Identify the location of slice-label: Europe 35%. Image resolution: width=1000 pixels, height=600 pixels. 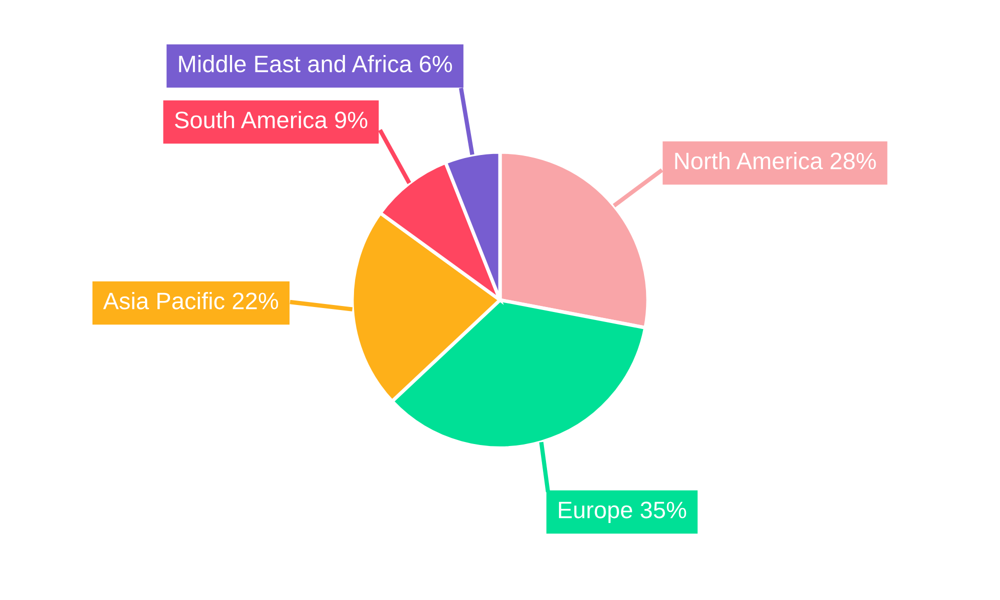
(622, 513).